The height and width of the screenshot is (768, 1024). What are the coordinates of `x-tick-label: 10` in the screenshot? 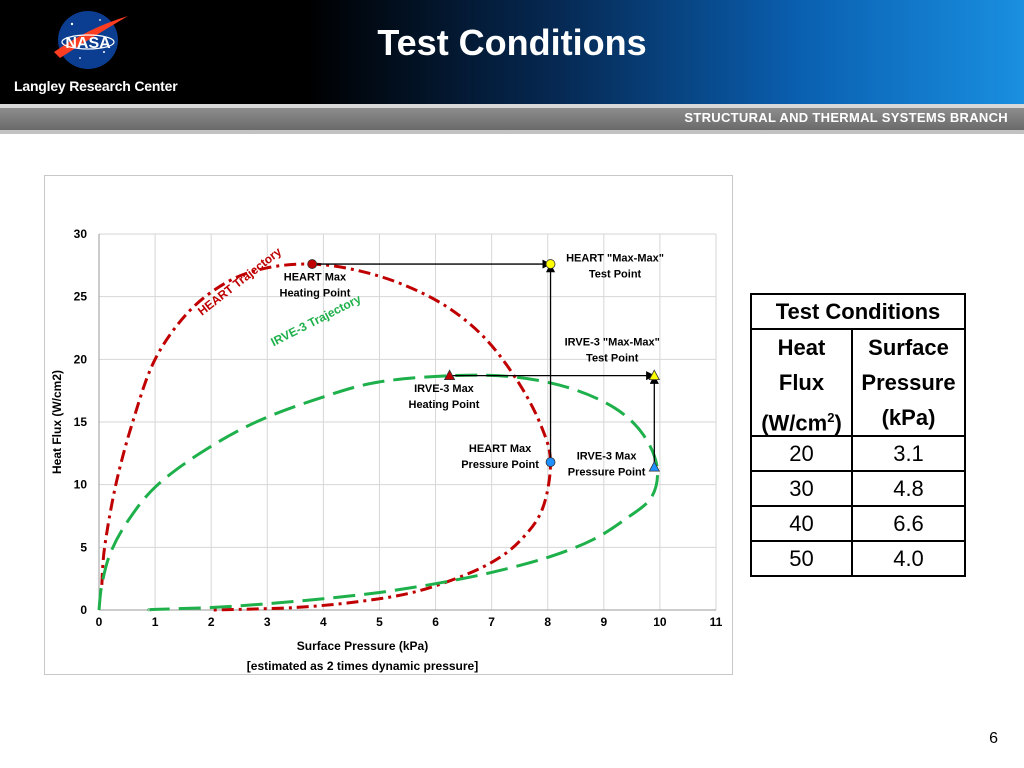 It's located at (660, 622).